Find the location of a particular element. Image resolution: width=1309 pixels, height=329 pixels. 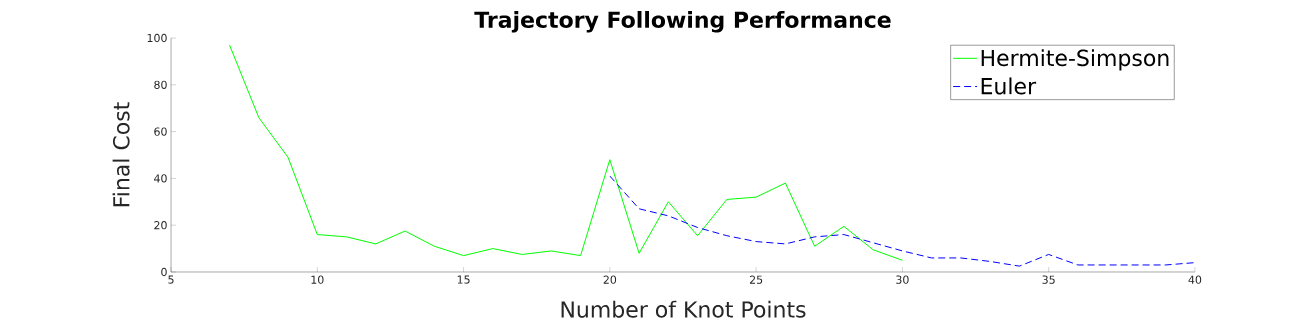

x-tick-label: 40 is located at coordinates (1195, 279).